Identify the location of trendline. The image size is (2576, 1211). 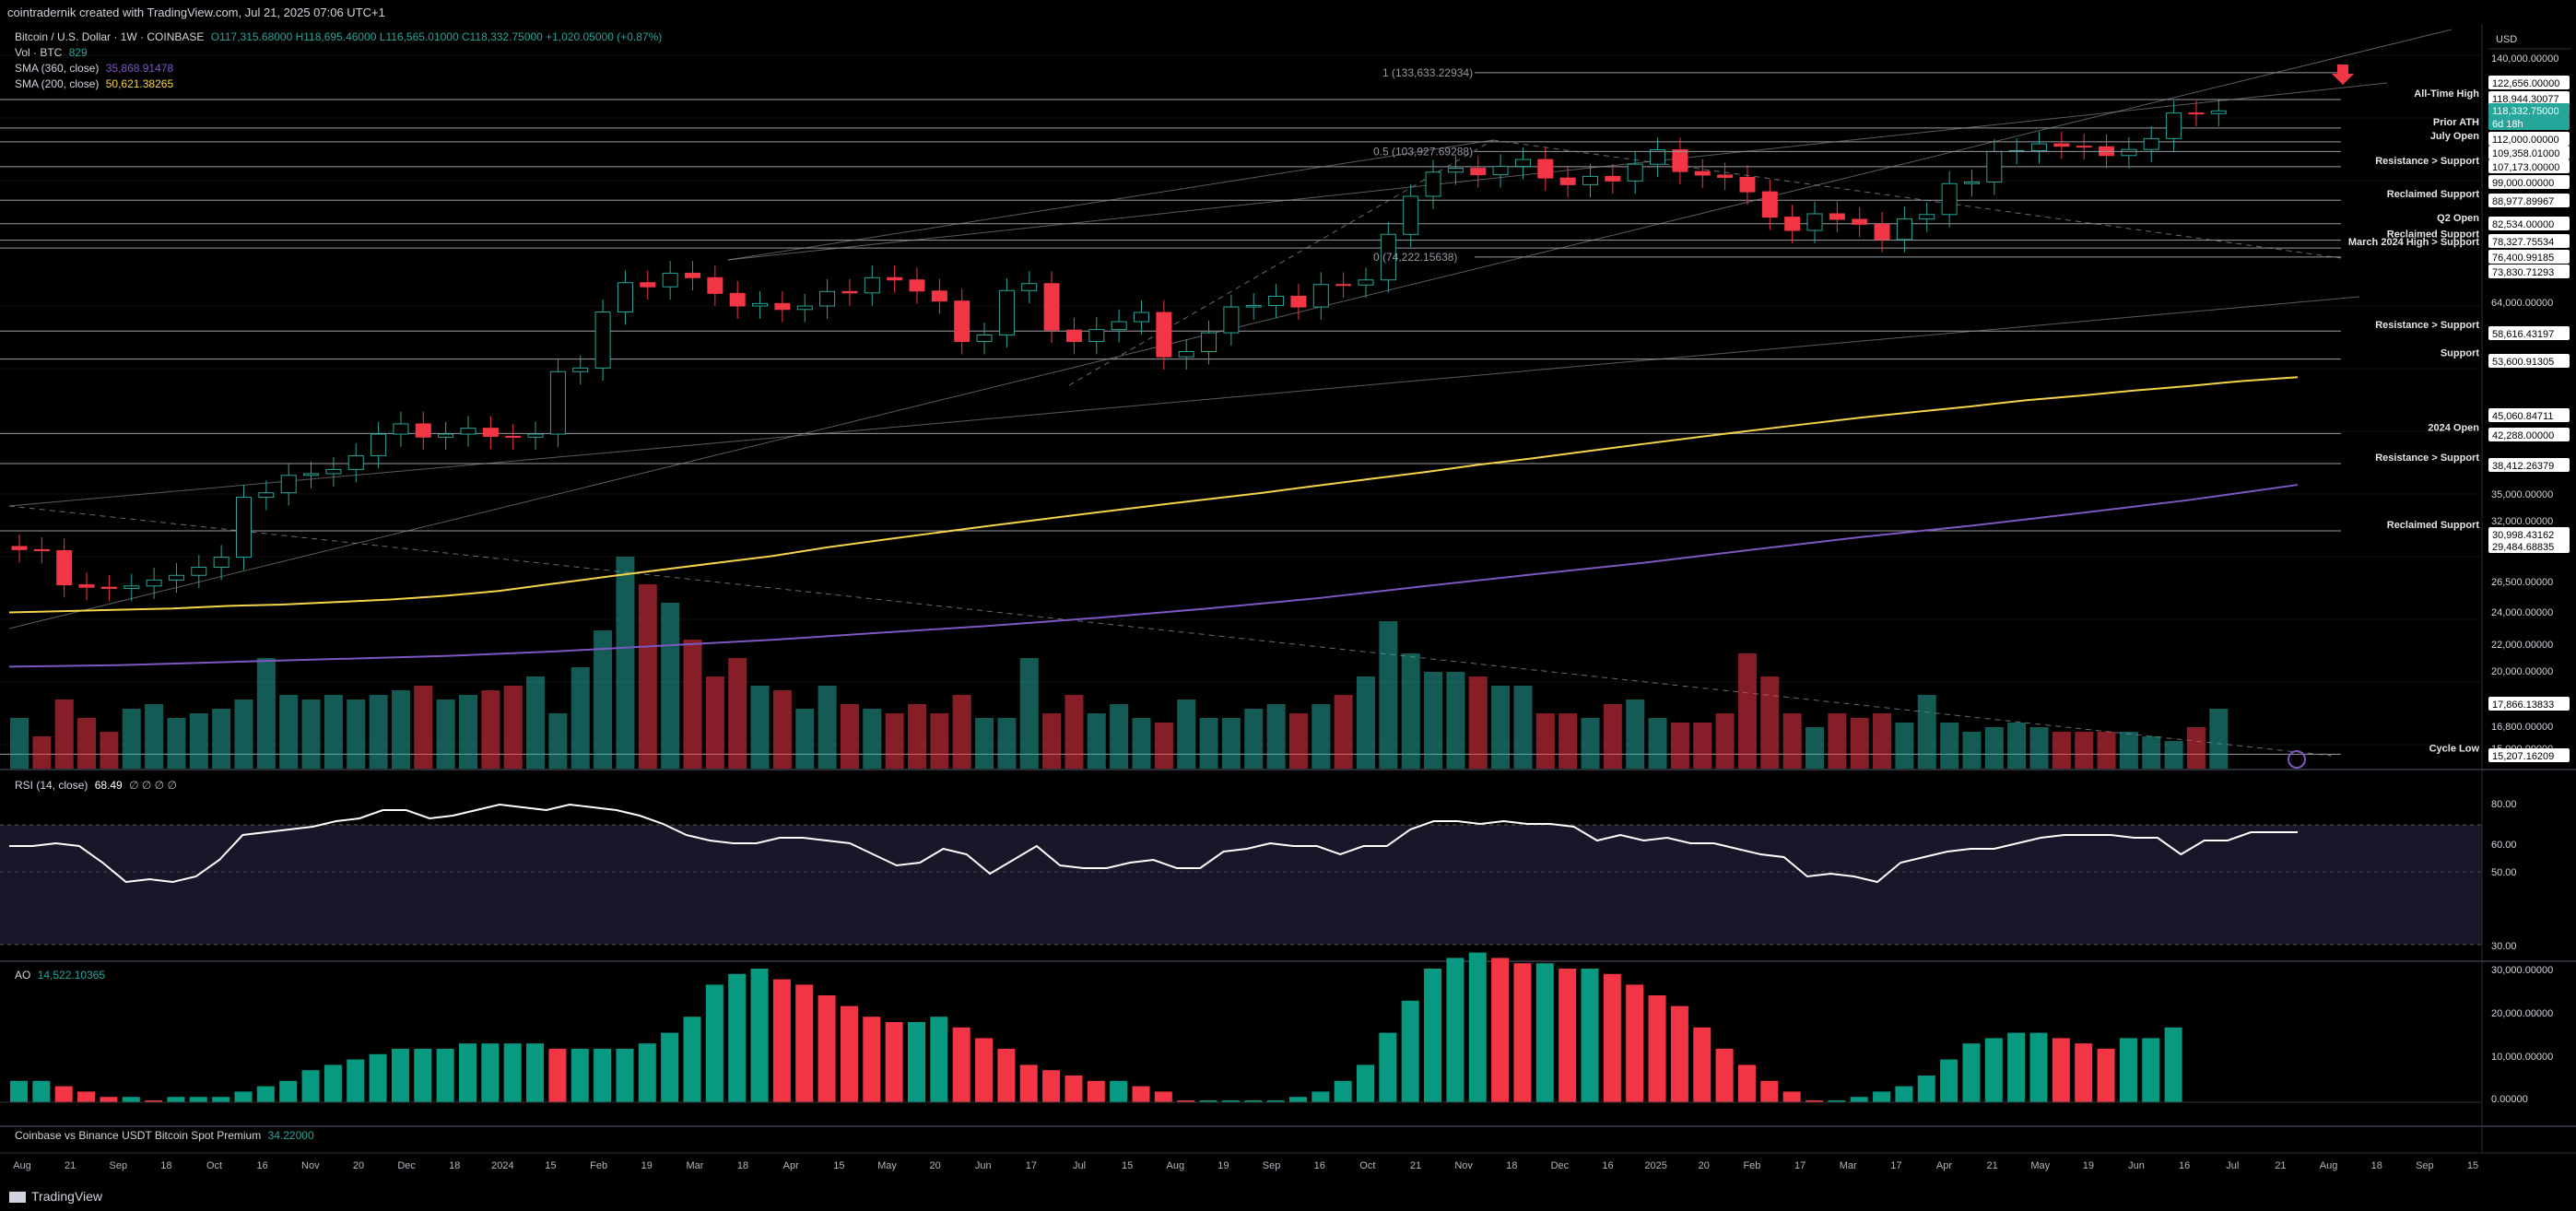
(1557, 171).